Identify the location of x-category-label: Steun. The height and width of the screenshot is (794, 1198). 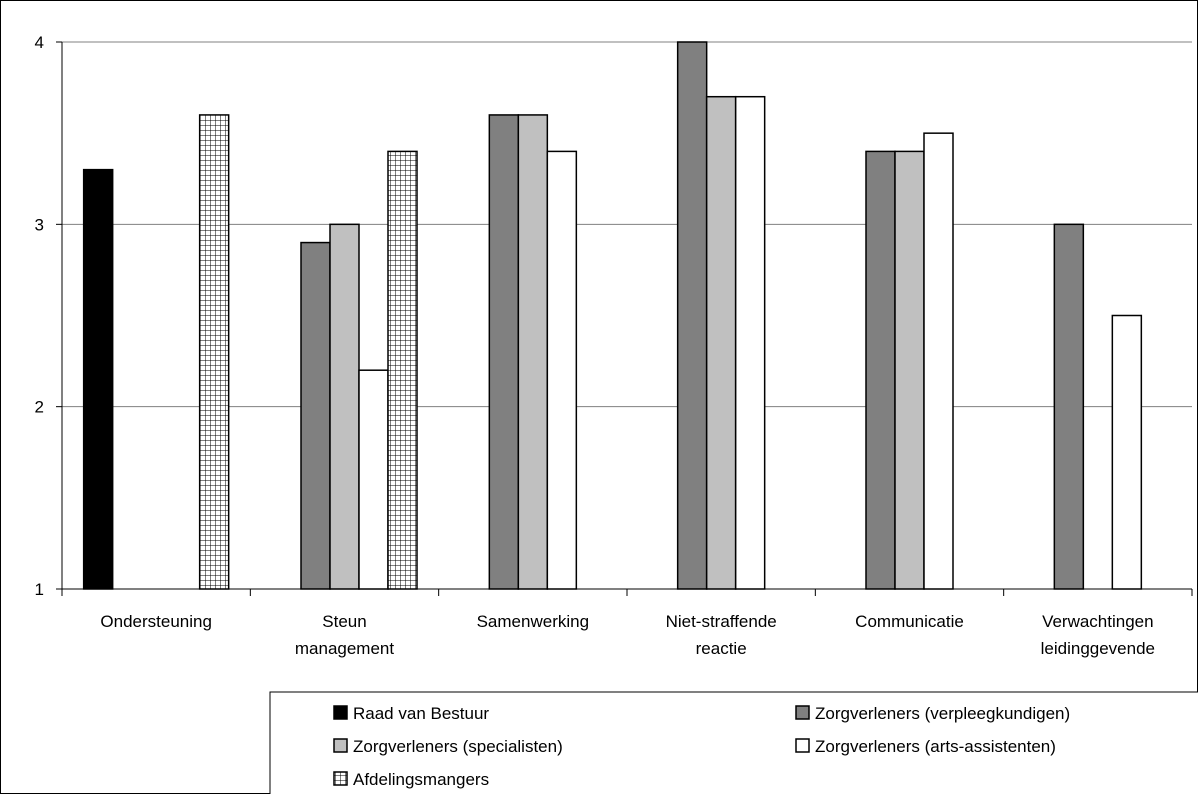
(344, 621).